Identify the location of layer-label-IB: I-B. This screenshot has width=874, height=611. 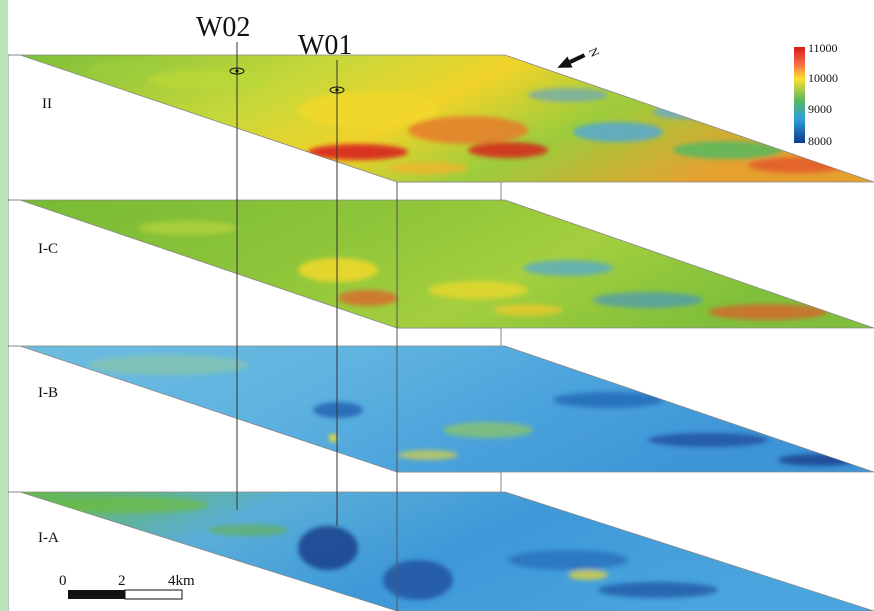
(48, 393).